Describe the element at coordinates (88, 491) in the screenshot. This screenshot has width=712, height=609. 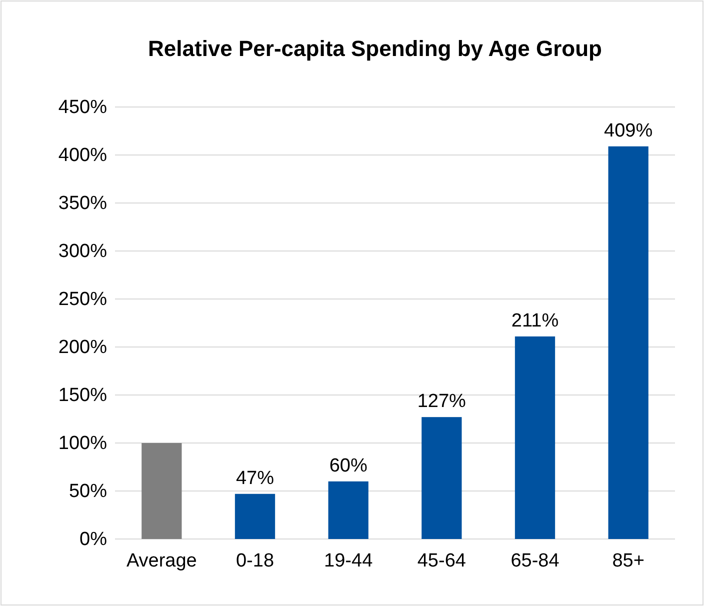
I see `y-tick-label: 50%` at that location.